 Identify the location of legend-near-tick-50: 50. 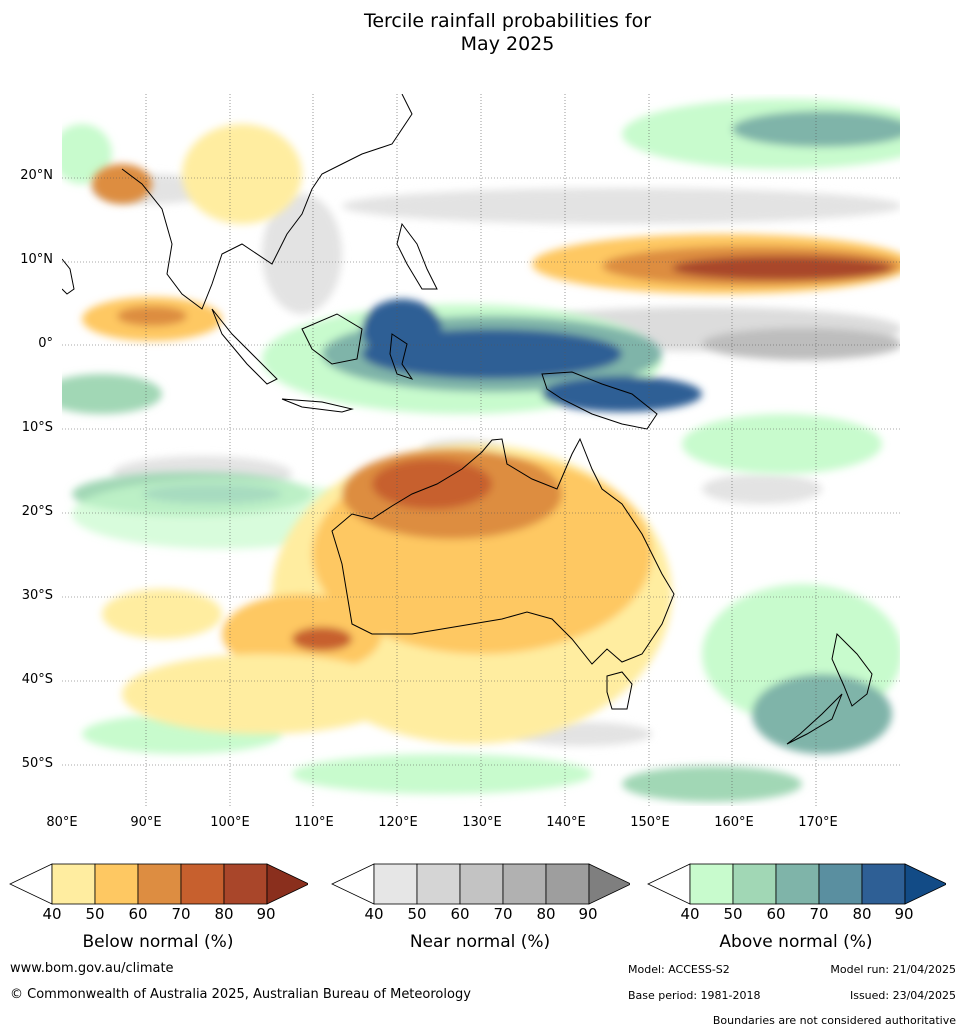
(417, 914).